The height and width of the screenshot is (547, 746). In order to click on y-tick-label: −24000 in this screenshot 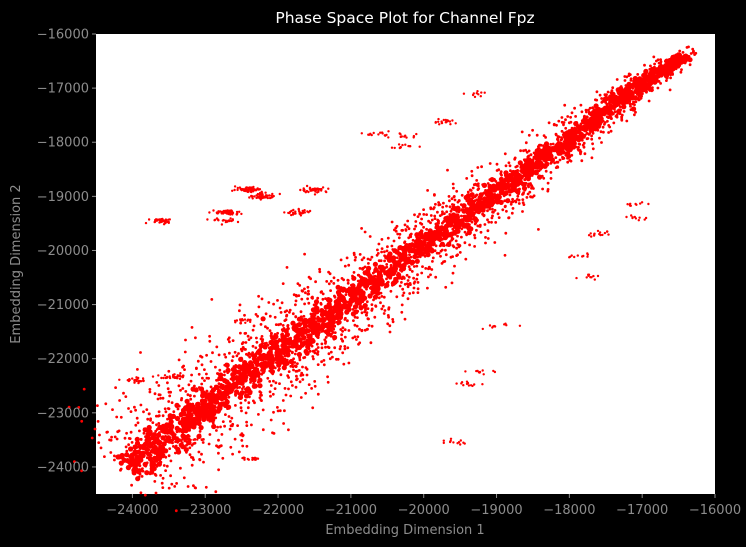, I will do `click(63, 467)`.